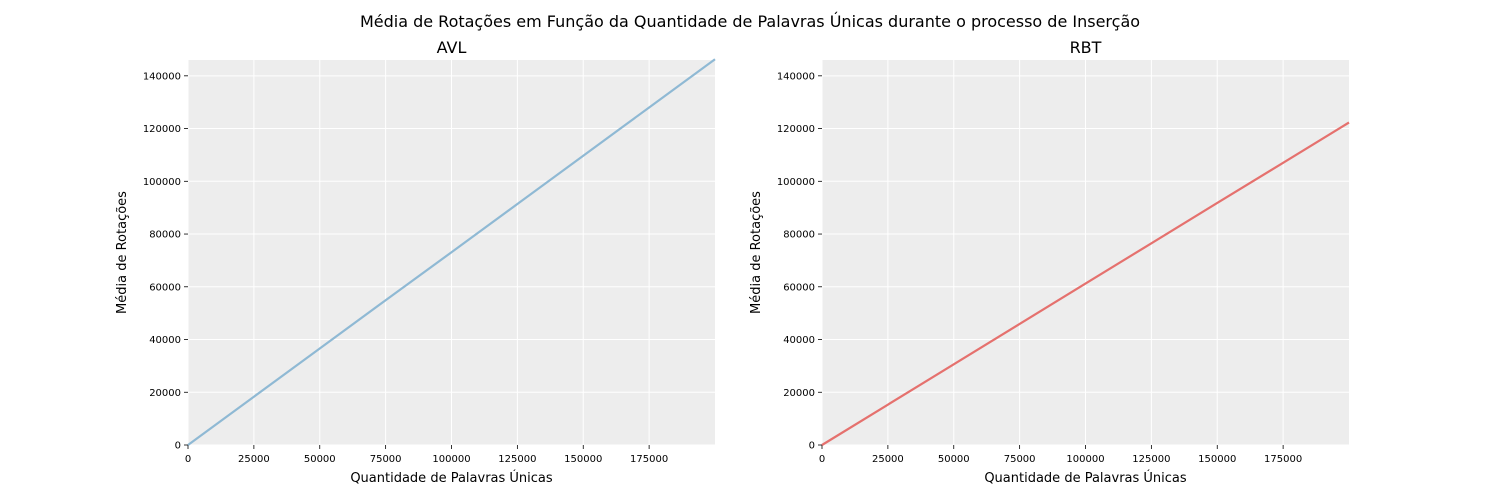 This screenshot has height=500, width=1500. Describe the element at coordinates (1086, 47) in the screenshot. I see `panel-title-rbt: RBT` at that location.